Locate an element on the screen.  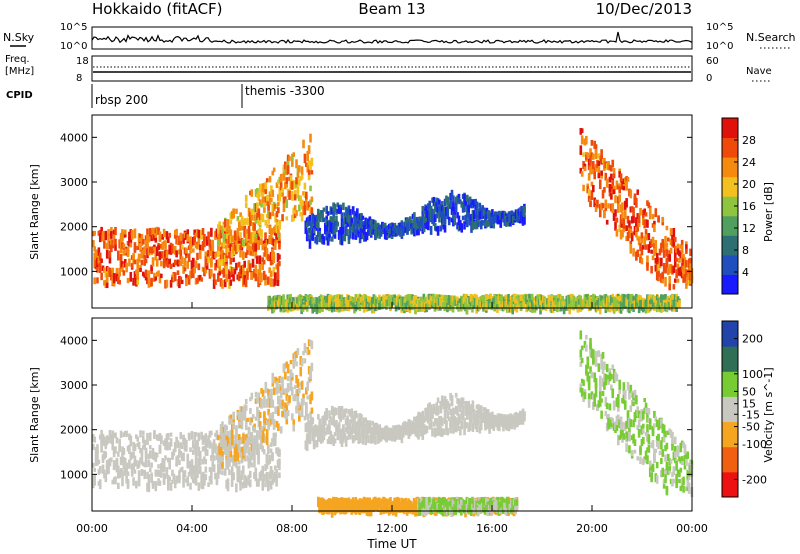
cpid-mode-rbsp: rbsp 200 is located at coordinates (121, 100).